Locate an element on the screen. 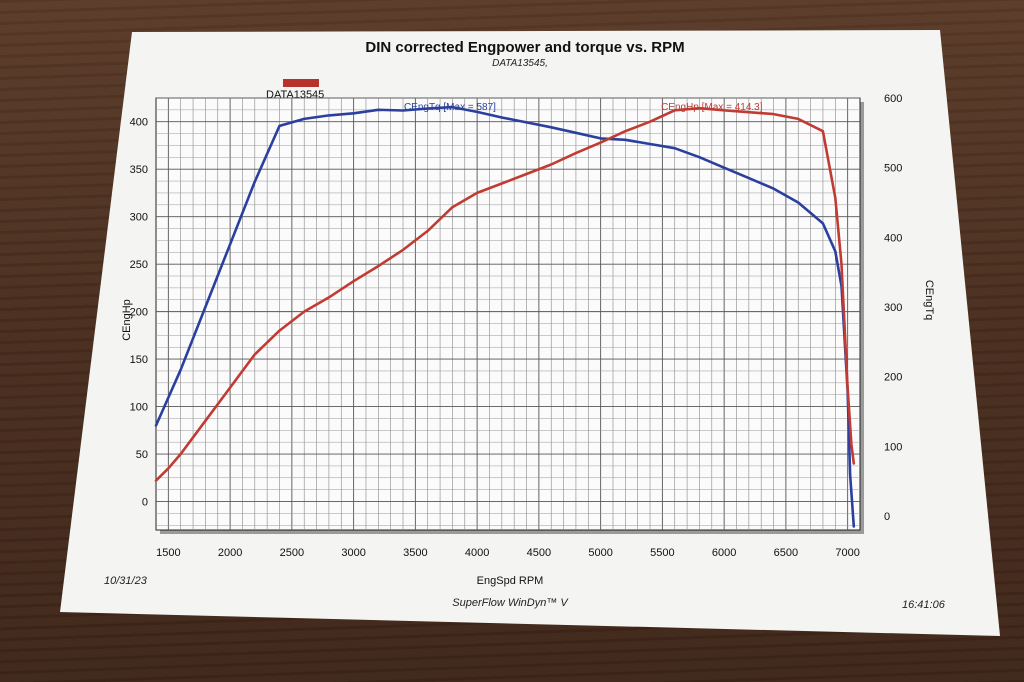  y-right-tick-label: 200 is located at coordinates (893, 378).